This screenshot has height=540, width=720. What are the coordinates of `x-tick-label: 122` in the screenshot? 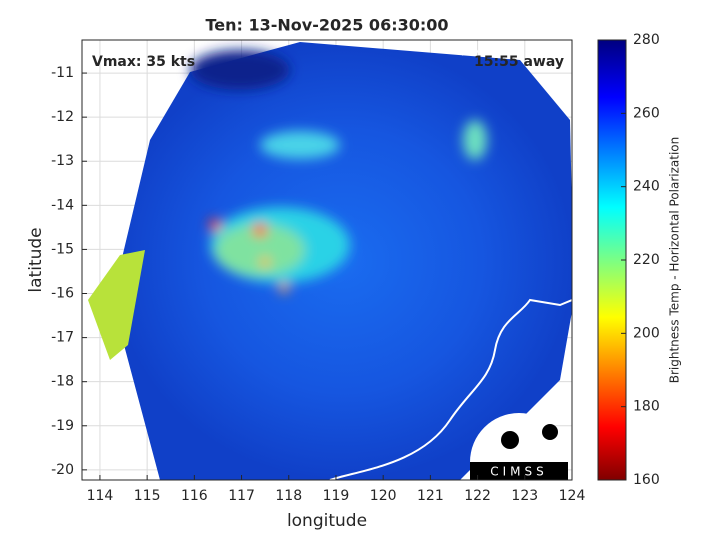 It's located at (477, 496).